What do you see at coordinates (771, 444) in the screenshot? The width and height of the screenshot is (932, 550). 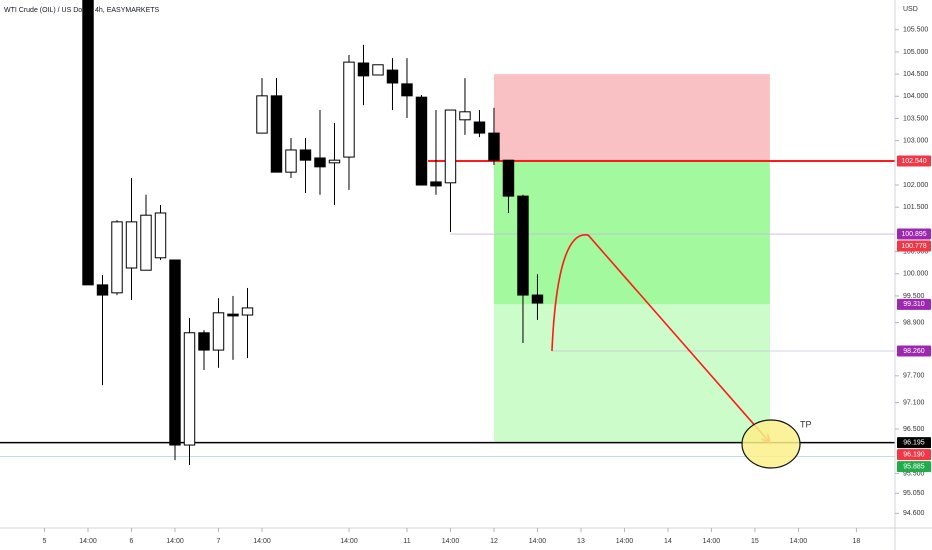 I see `tp-circle` at bounding box center [771, 444].